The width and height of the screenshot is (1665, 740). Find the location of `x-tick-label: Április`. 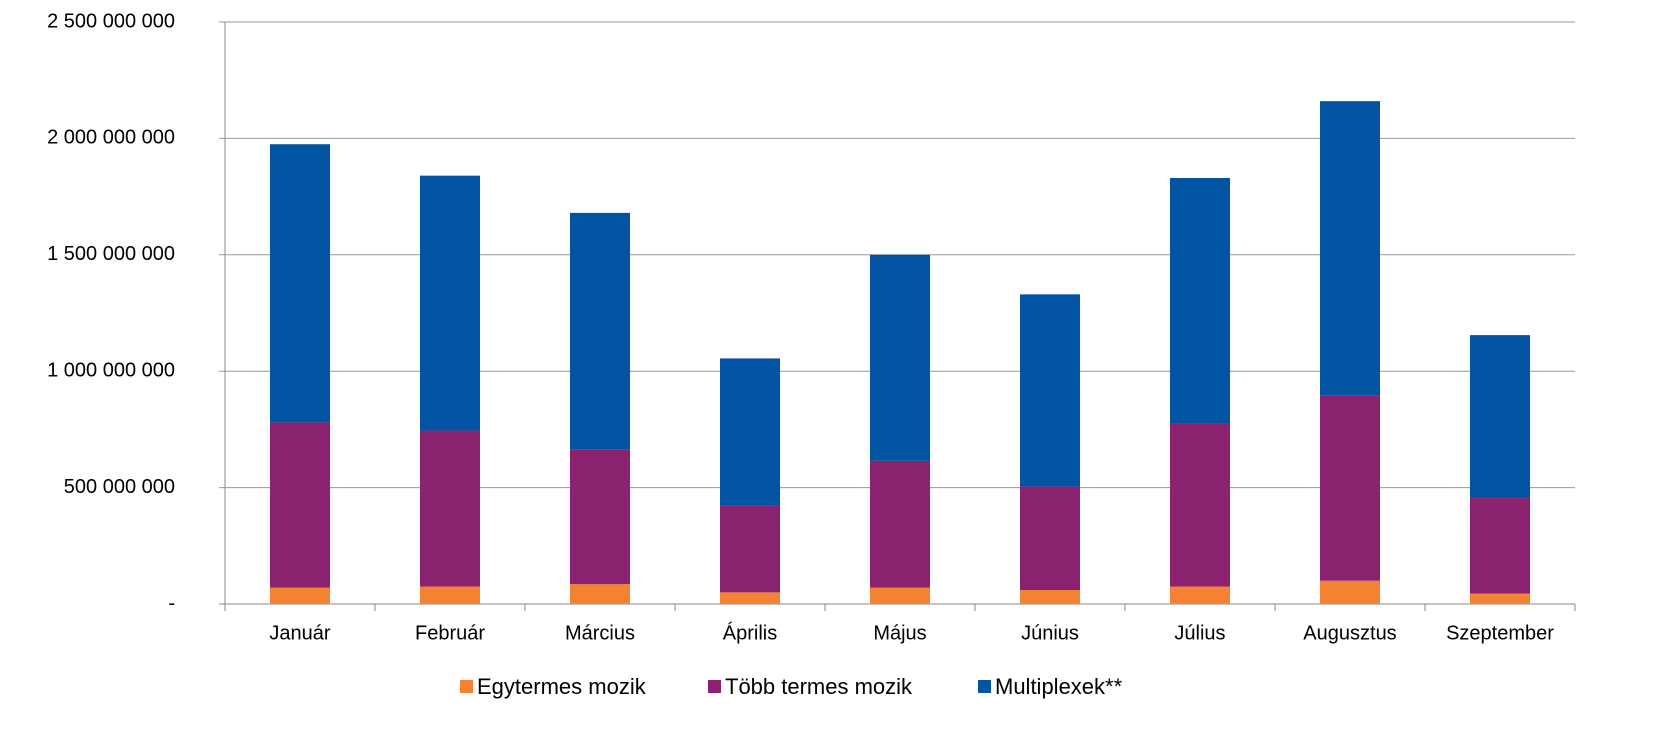

x-tick-label: Április is located at coordinates (750, 632).